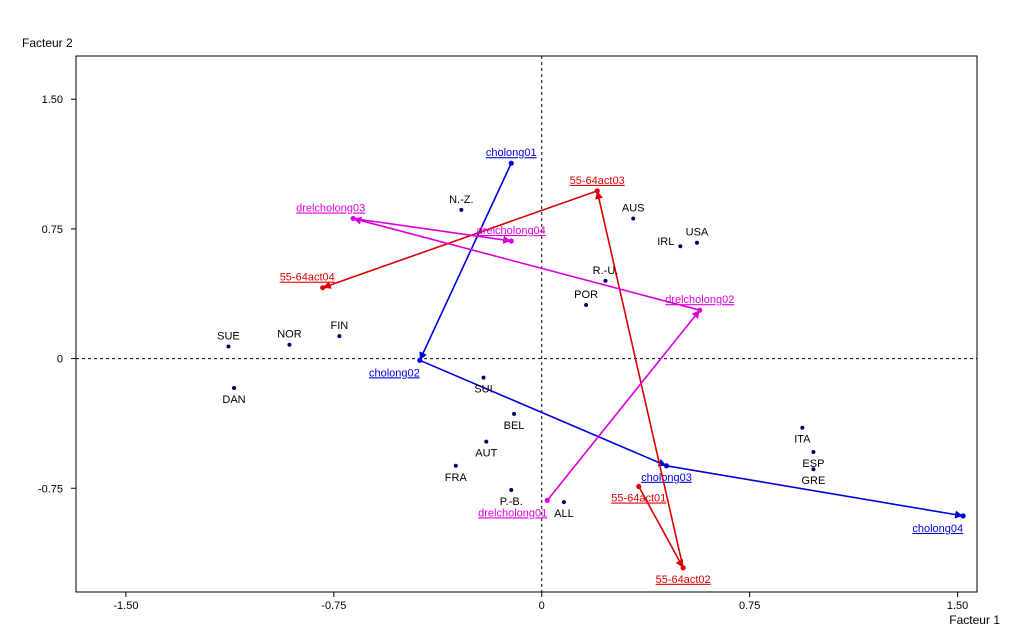 This screenshot has height=637, width=1020. Describe the element at coordinates (339, 329) in the screenshot. I see `country-point-fin: FIN` at that location.